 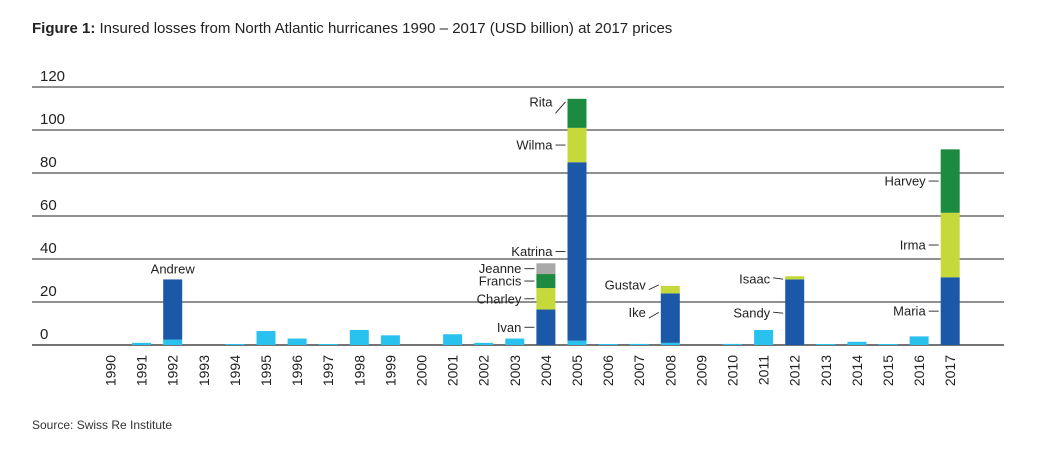 What do you see at coordinates (173, 370) in the screenshot?
I see `x-tick-label: 1992` at bounding box center [173, 370].